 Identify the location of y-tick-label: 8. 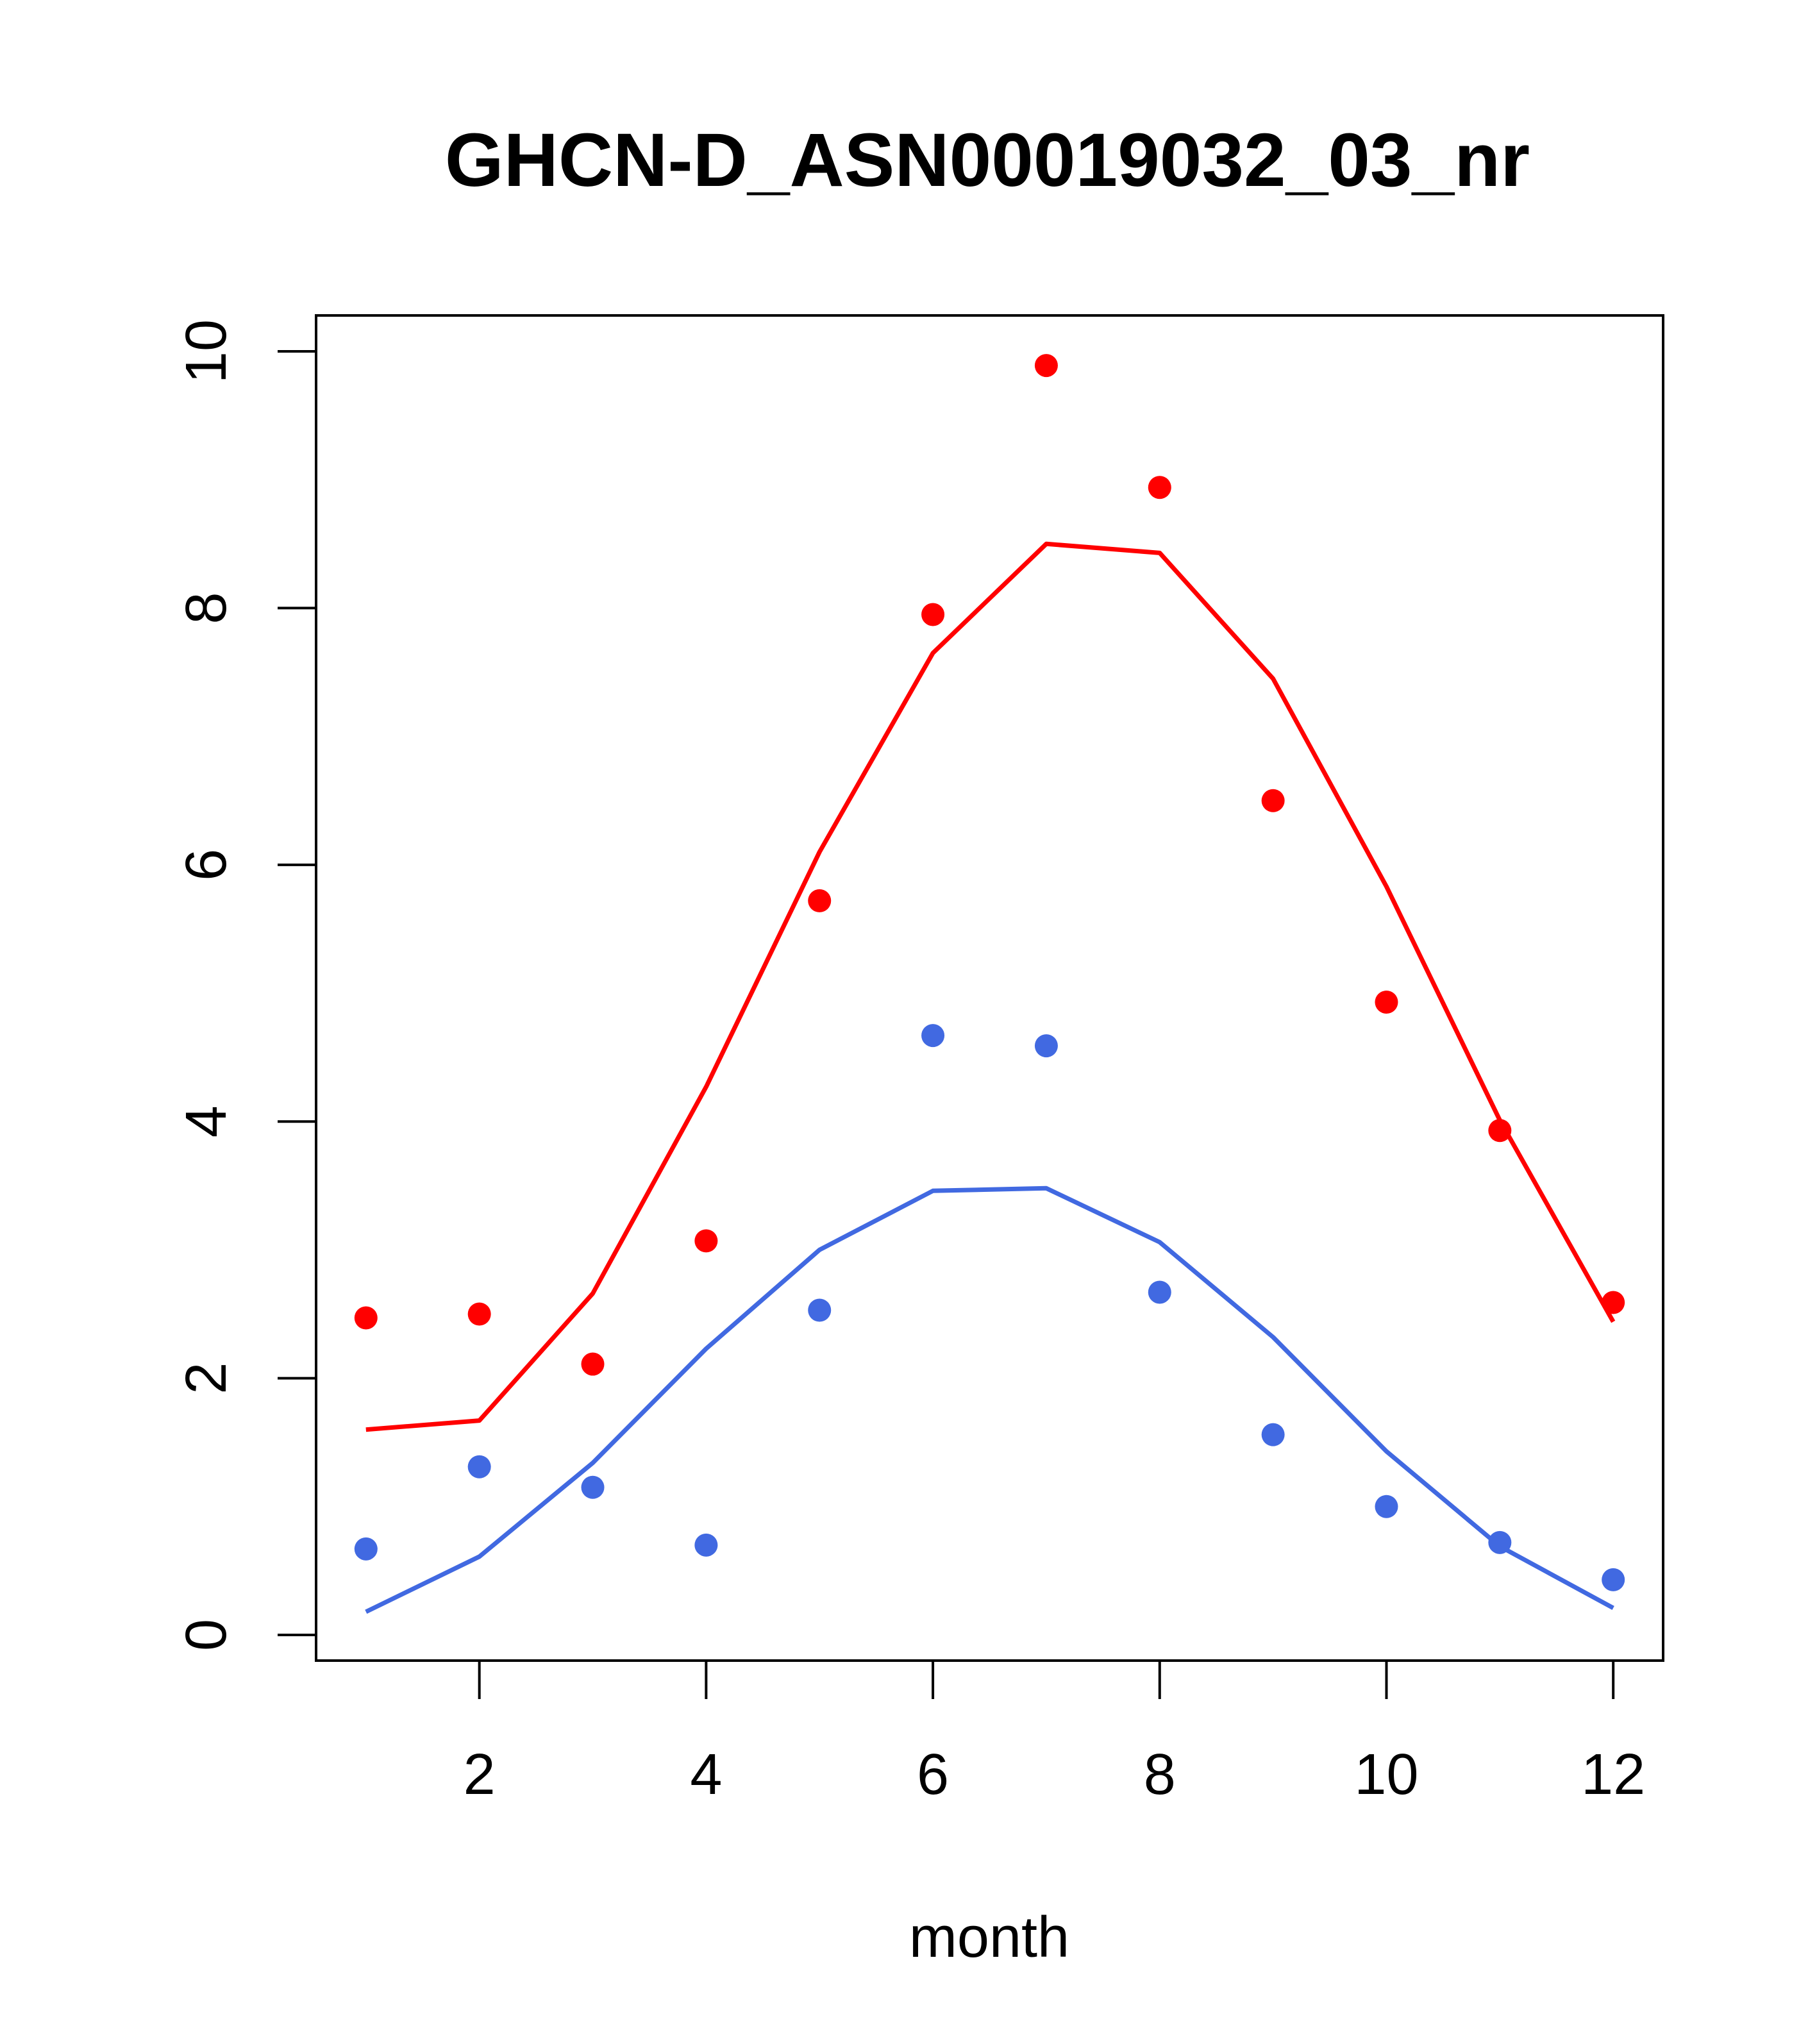
(207, 608).